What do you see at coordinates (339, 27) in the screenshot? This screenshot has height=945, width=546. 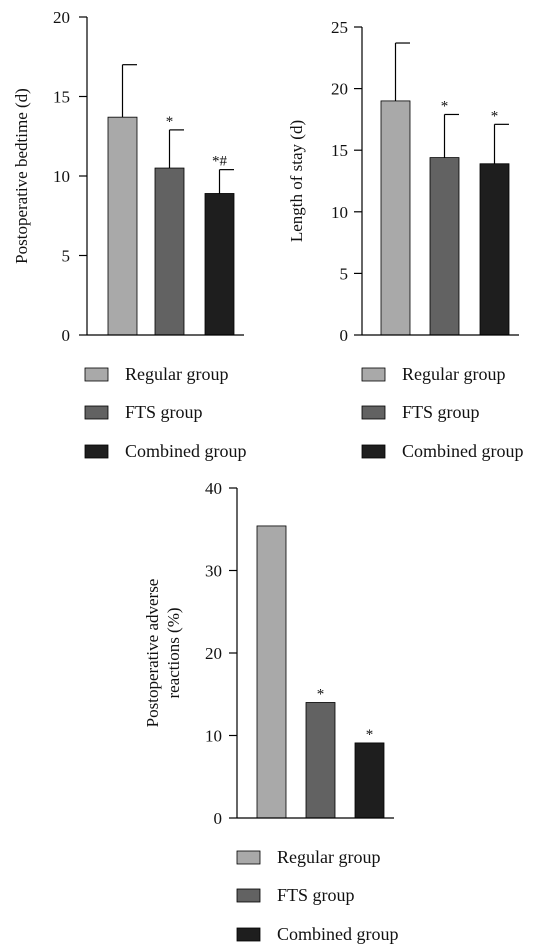 I see `y-tick-label: 25` at bounding box center [339, 27].